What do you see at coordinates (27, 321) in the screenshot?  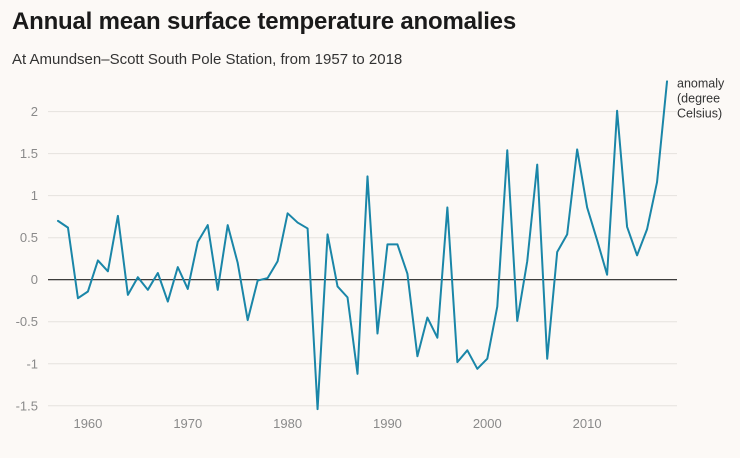 I see `y-tick-label: -0.5` at bounding box center [27, 321].